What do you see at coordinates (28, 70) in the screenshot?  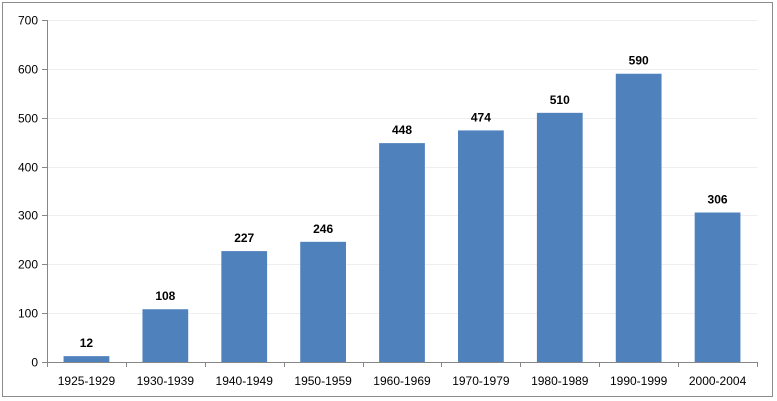 I see `y-tick-label: 600` at bounding box center [28, 70].